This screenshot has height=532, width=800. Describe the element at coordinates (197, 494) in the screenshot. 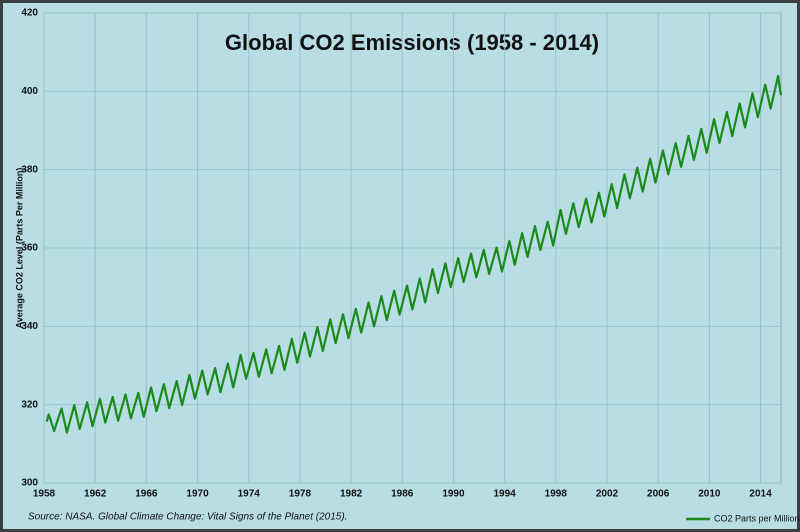

I see `x-tick-label: 1970` at that location.